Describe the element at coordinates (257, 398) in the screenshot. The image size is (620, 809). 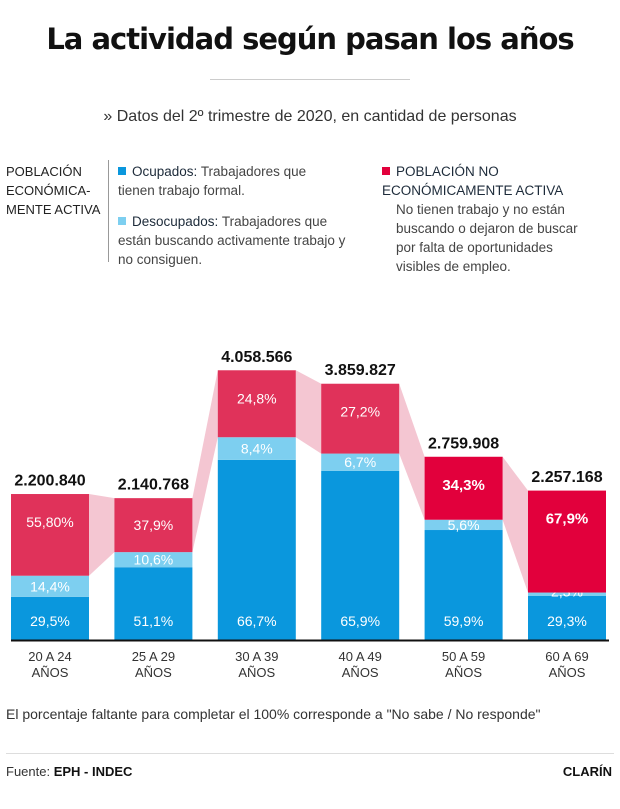
I see `data-label-pnea: 24,8%` at that location.